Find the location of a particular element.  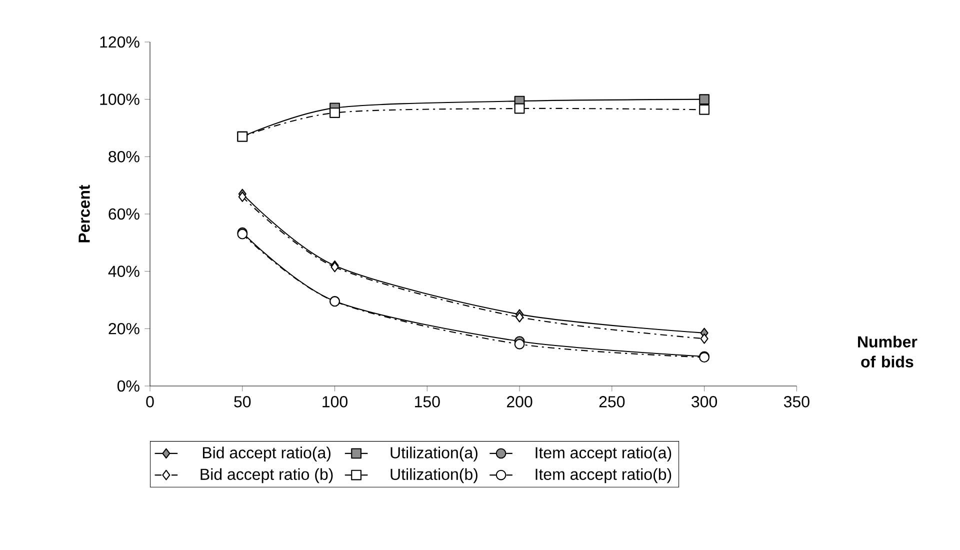

legend-label: Item accept ratio(b) is located at coordinates (604, 476).